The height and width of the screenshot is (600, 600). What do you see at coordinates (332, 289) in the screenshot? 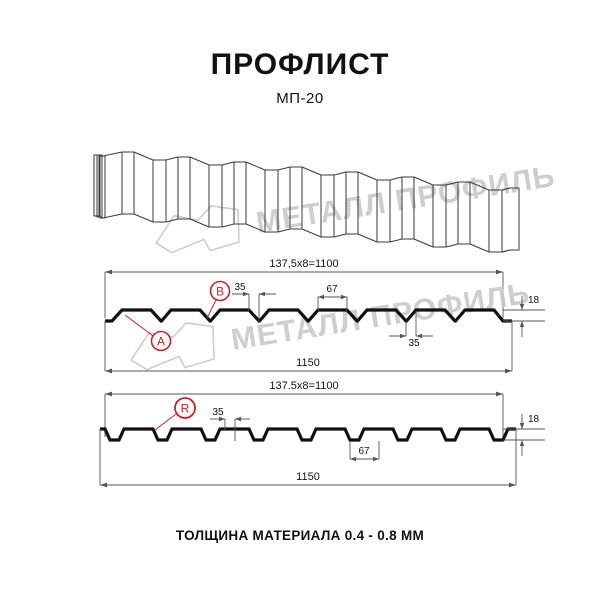
I see `section1-ribtop-label: 67` at bounding box center [332, 289].